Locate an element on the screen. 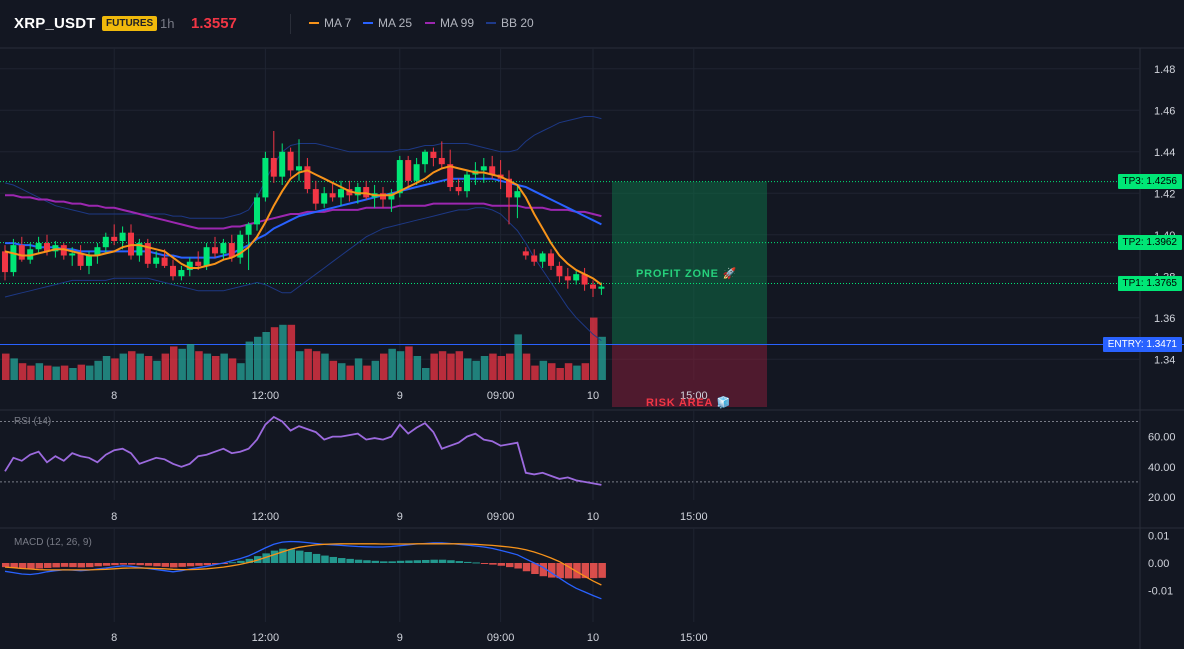 The height and width of the screenshot is (649, 1184). macd-time-tick-label: 8 is located at coordinates (114, 638).